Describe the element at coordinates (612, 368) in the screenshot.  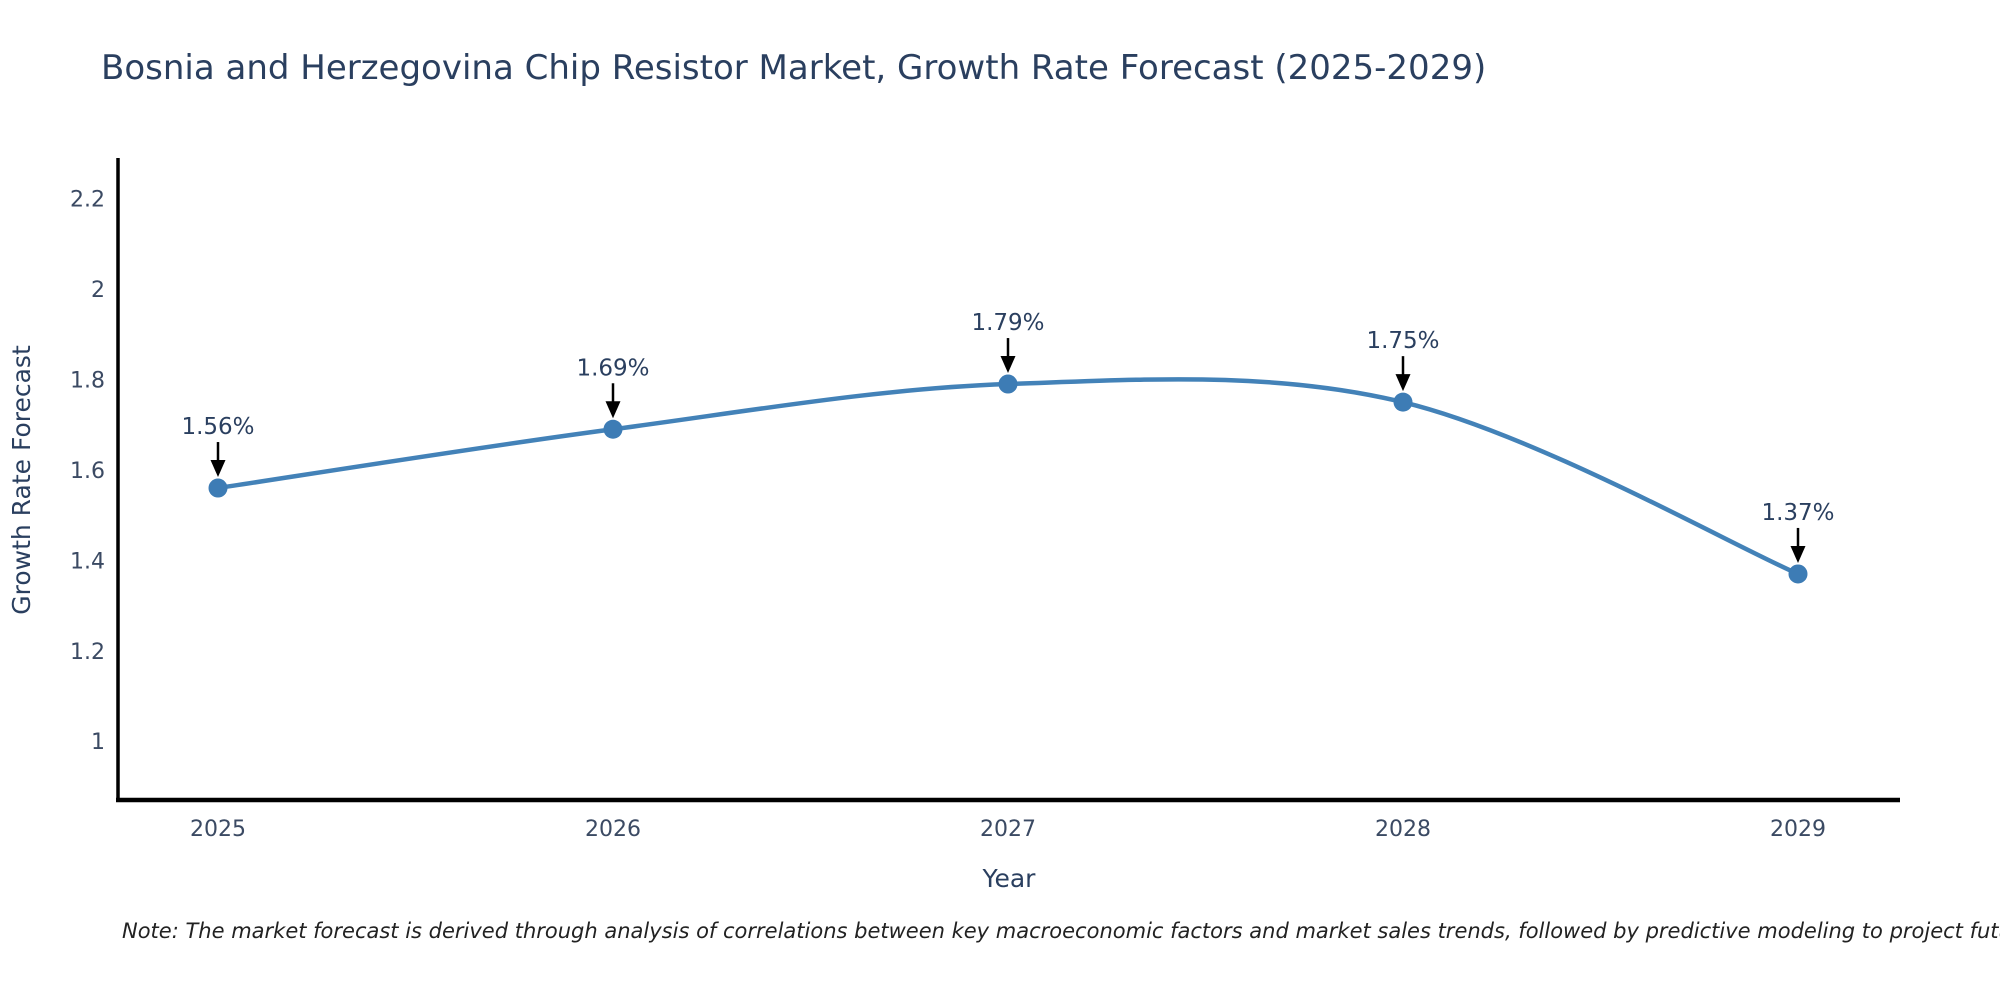
I see `annotation-label-2026: 1.69%` at that location.